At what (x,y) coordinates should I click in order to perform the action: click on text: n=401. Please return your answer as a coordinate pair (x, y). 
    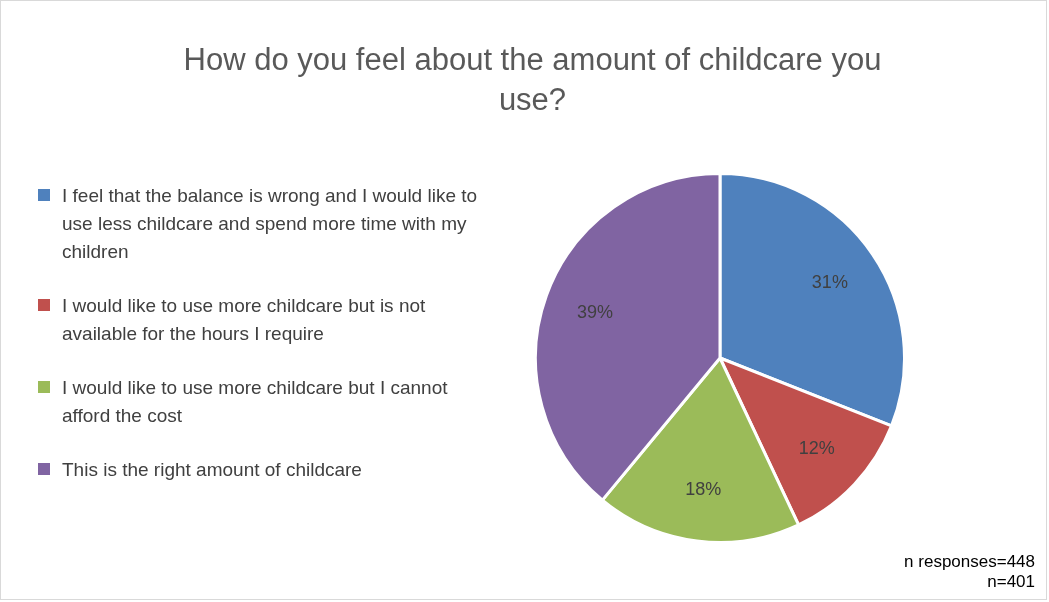
    Looking at the image, I should click on (1010, 582).